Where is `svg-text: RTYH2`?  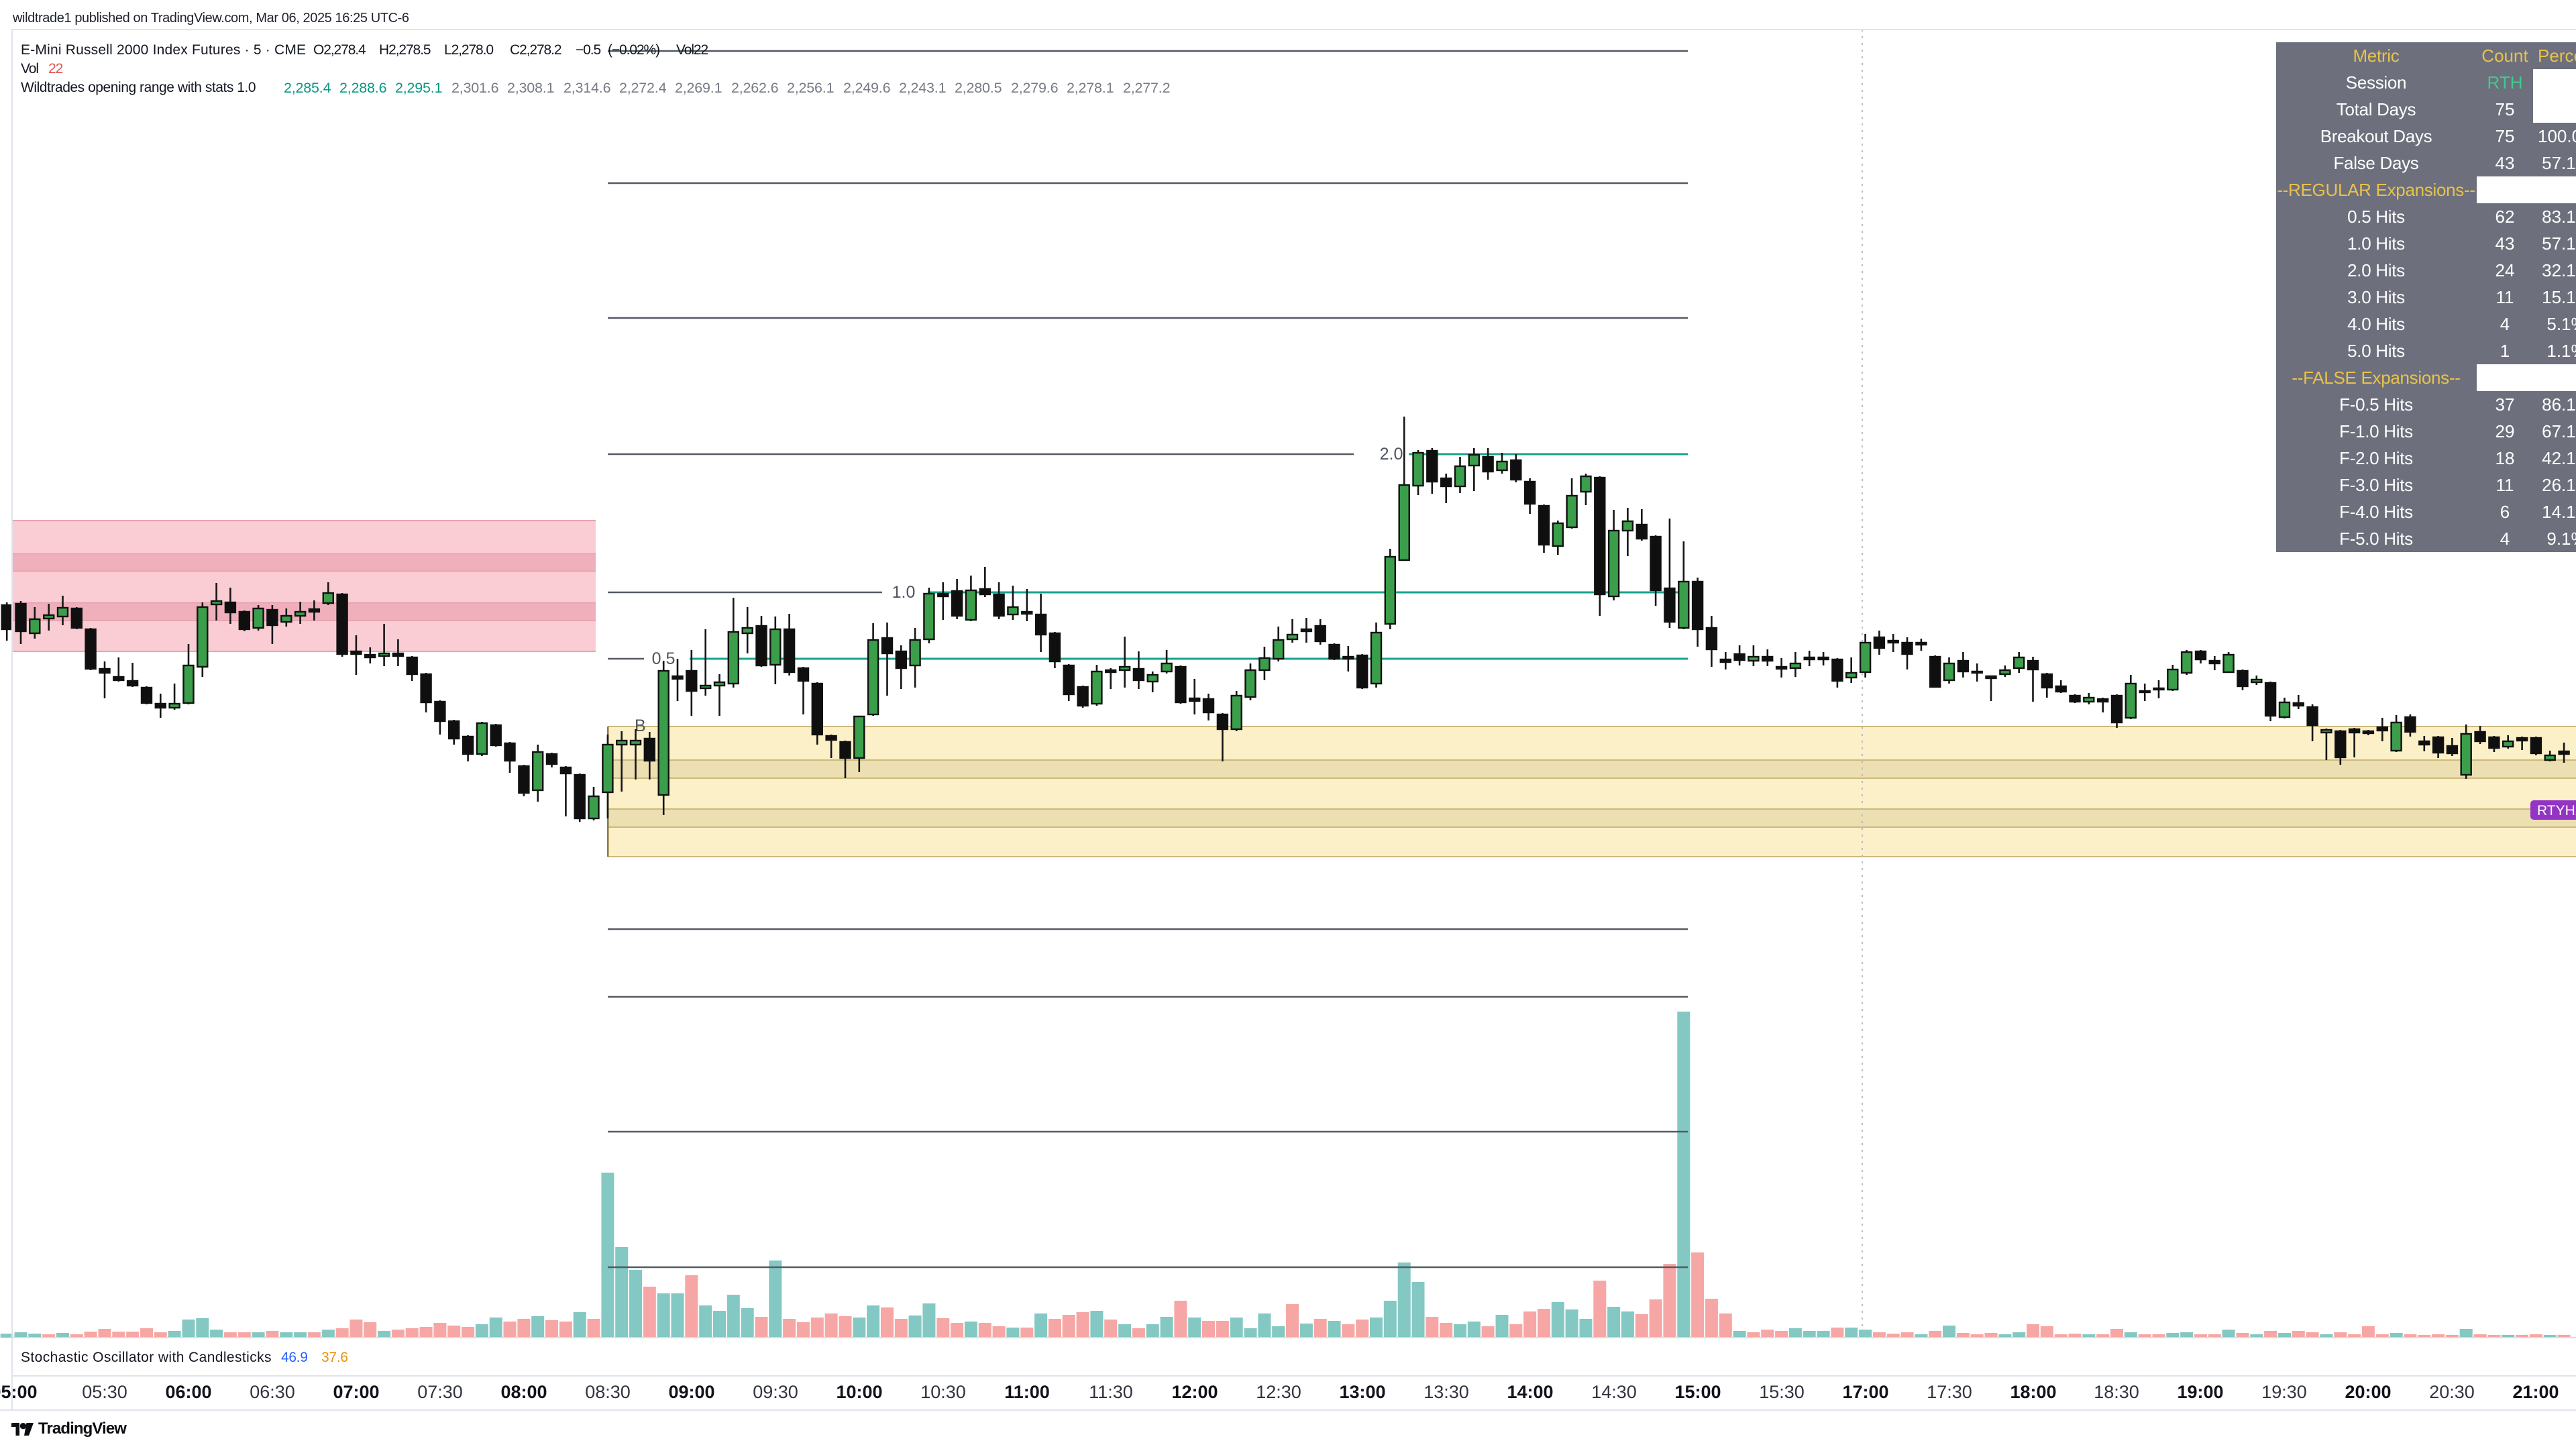 svg-text: RTYH2 is located at coordinates (2556, 810).